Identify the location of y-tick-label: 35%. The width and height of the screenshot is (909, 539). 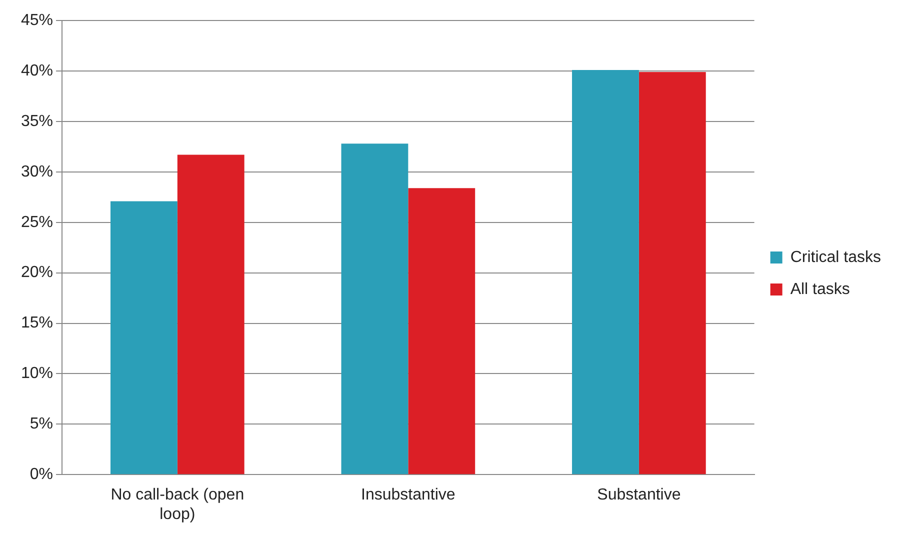
(37, 121).